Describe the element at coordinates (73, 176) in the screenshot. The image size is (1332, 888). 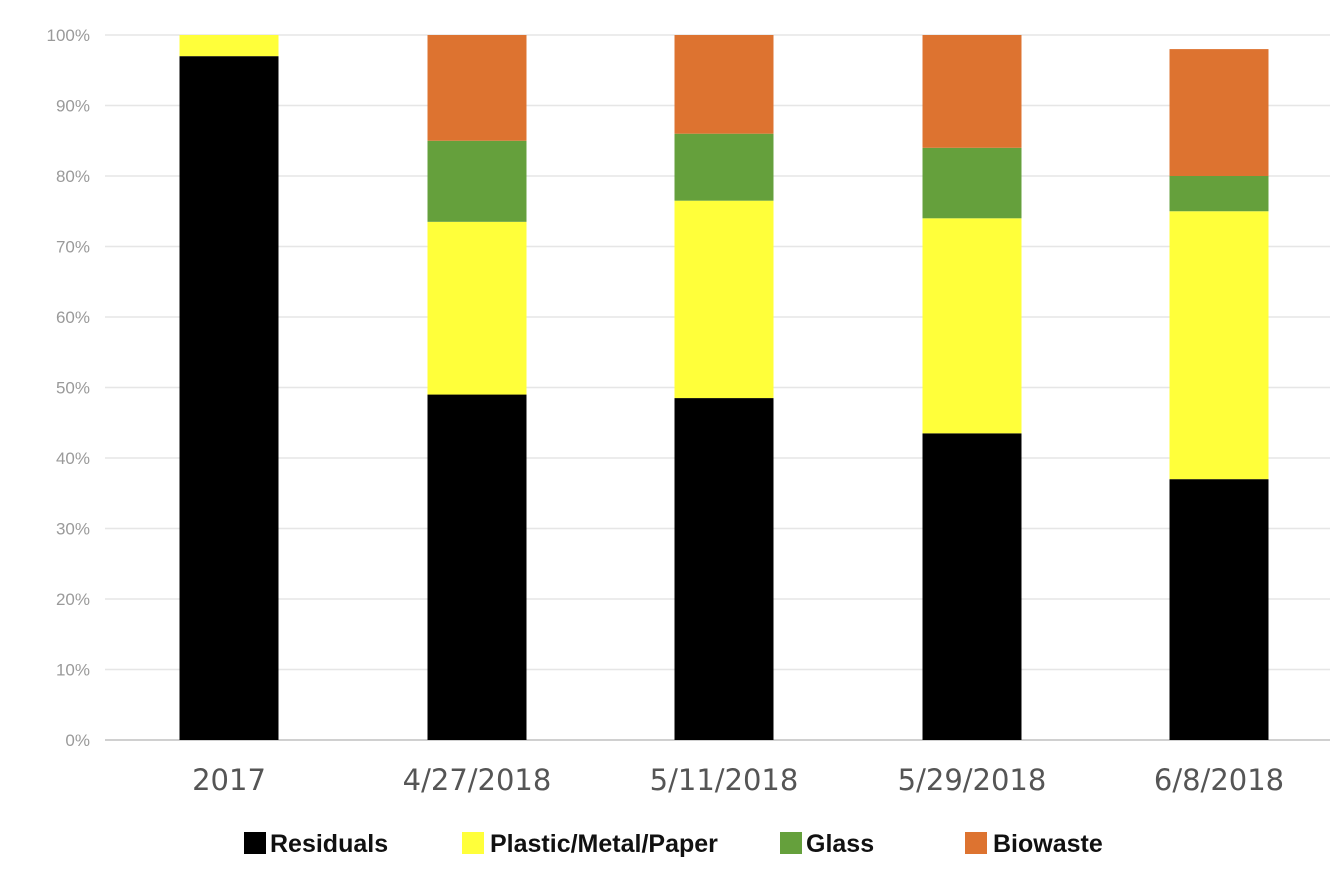
I see `y-tick-label: 80%` at that location.